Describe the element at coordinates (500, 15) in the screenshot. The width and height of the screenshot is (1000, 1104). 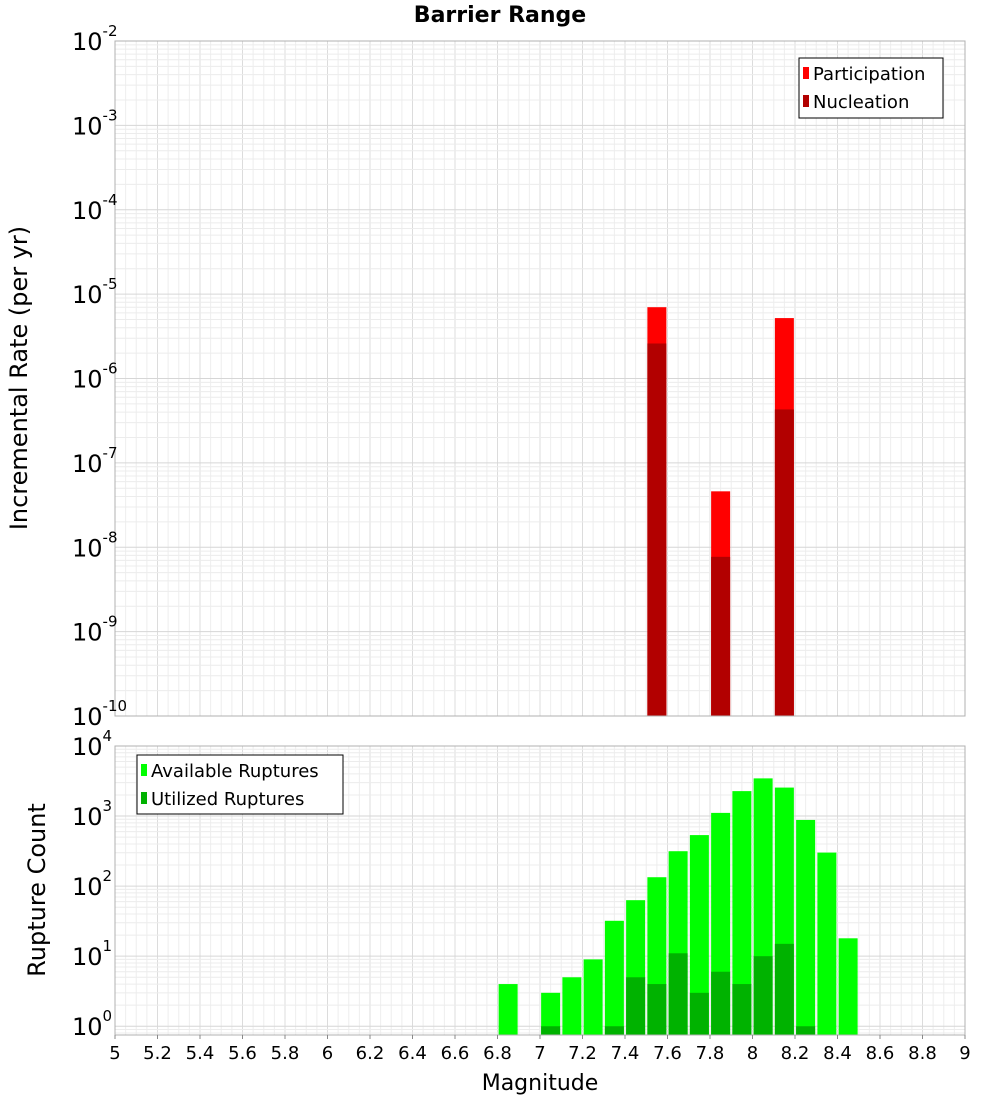
I see `chart-title: Barrier Range` at that location.